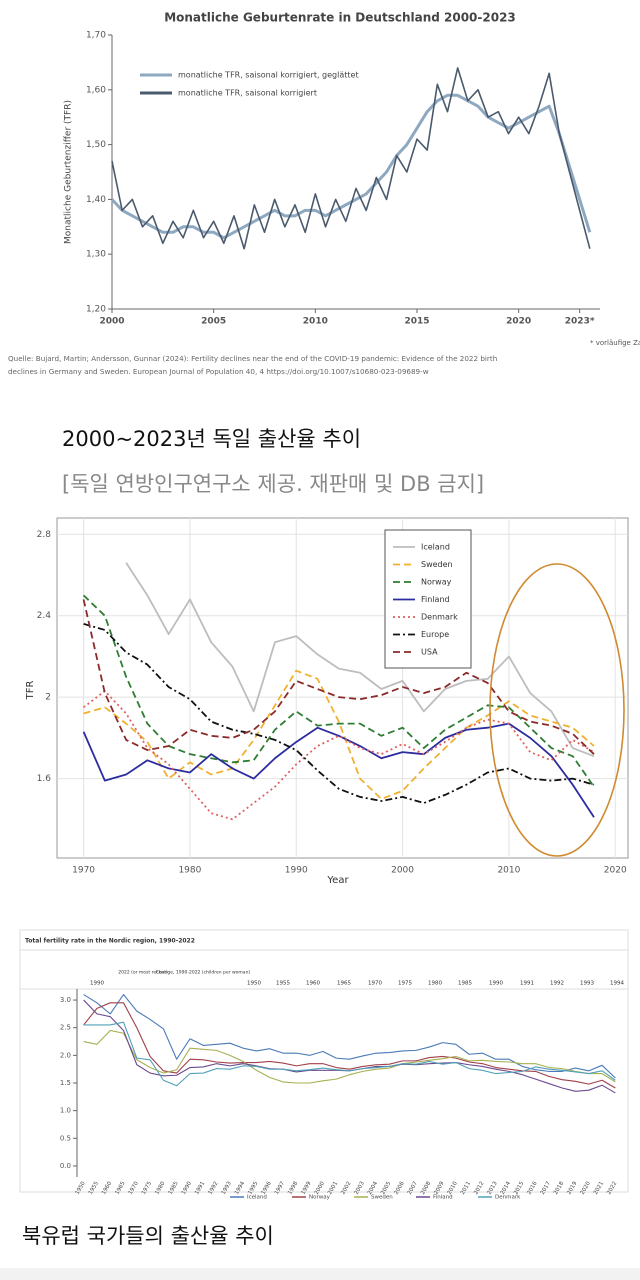 The height and width of the screenshot is (1280, 640). I want to click on y-tick-label: 2, so click(48, 698).